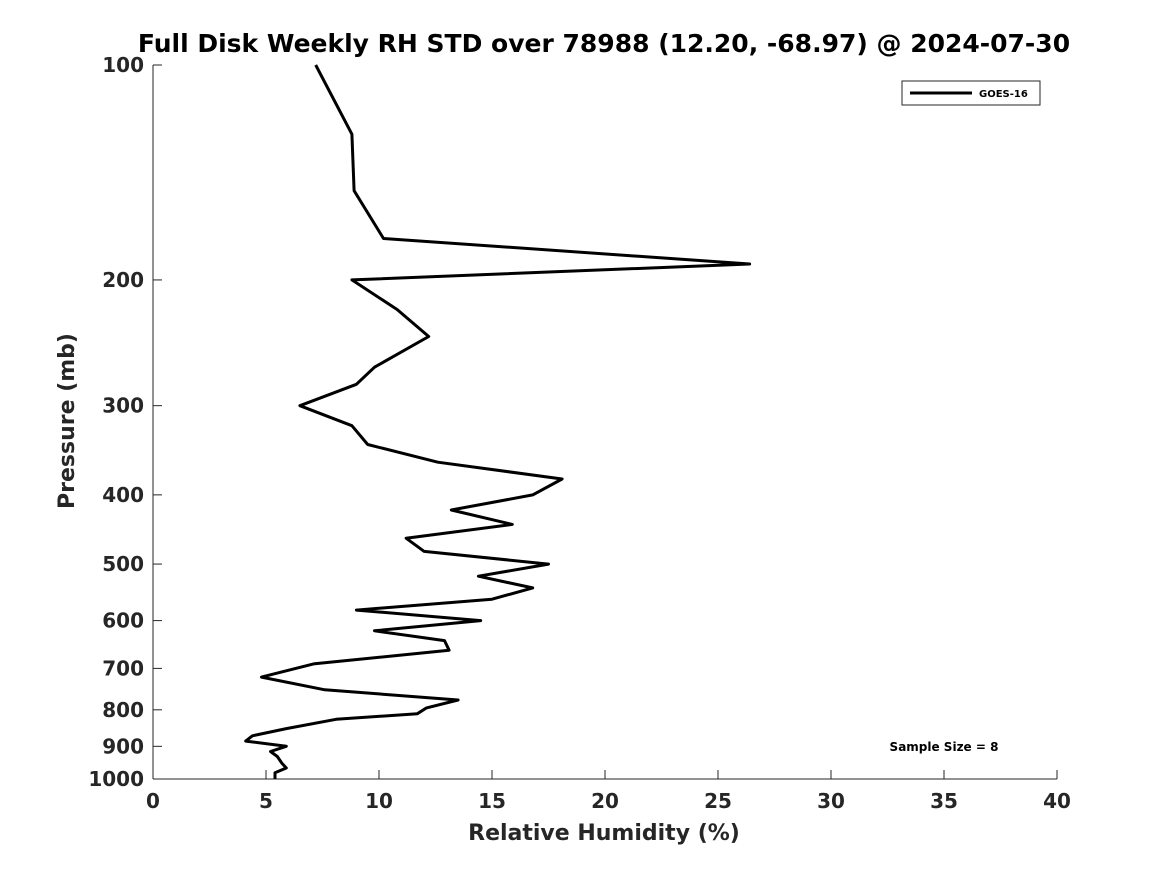 Image resolution: width=1167 pixels, height=875 pixels. Describe the element at coordinates (944, 801) in the screenshot. I see `x-tick-label: 35` at that location.